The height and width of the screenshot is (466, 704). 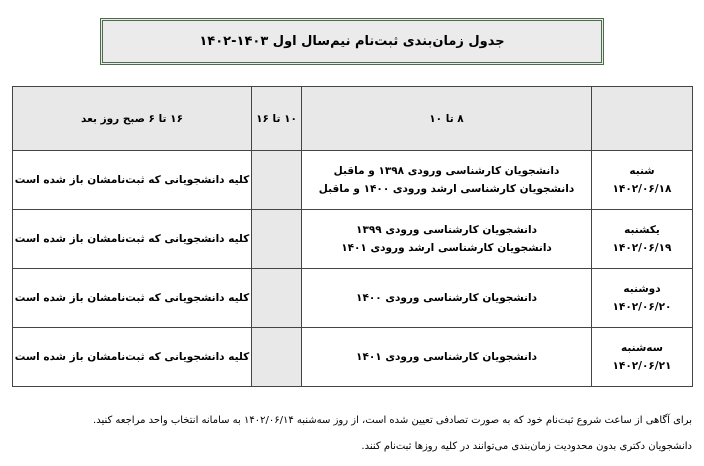 What do you see at coordinates (446, 118) in the screenshot?
I see `header-cell: ۸ تا ۱۰` at bounding box center [446, 118].